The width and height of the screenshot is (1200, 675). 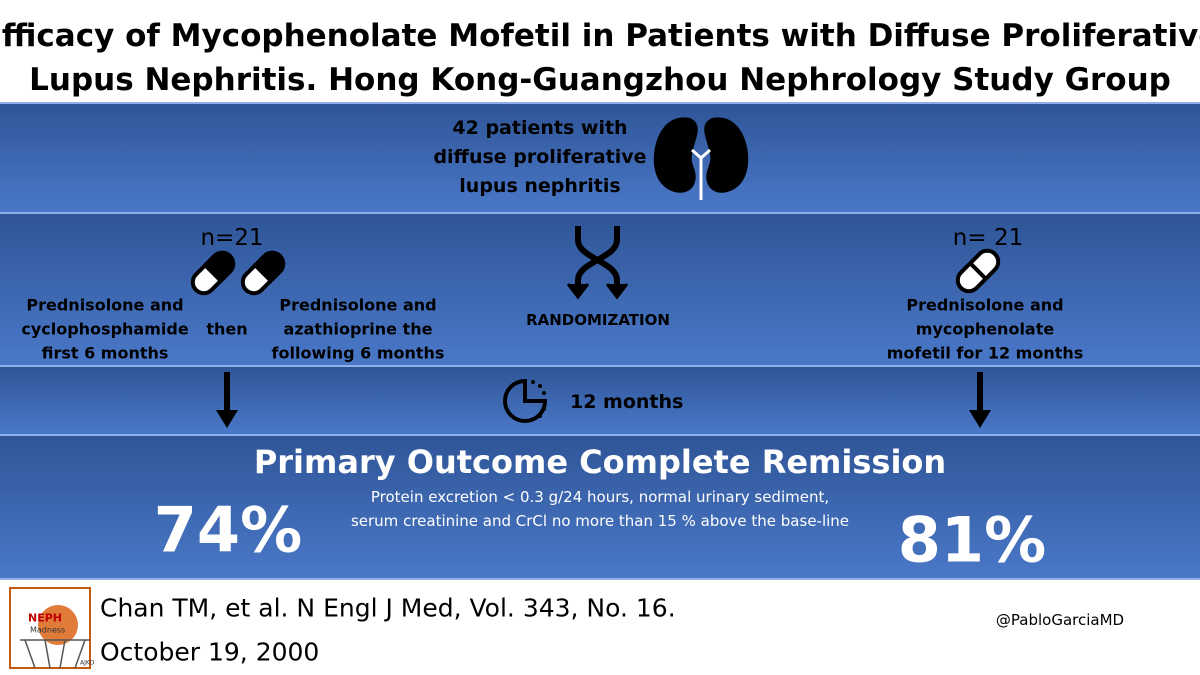 I want to click on connector: then, so click(x=226, y=329).